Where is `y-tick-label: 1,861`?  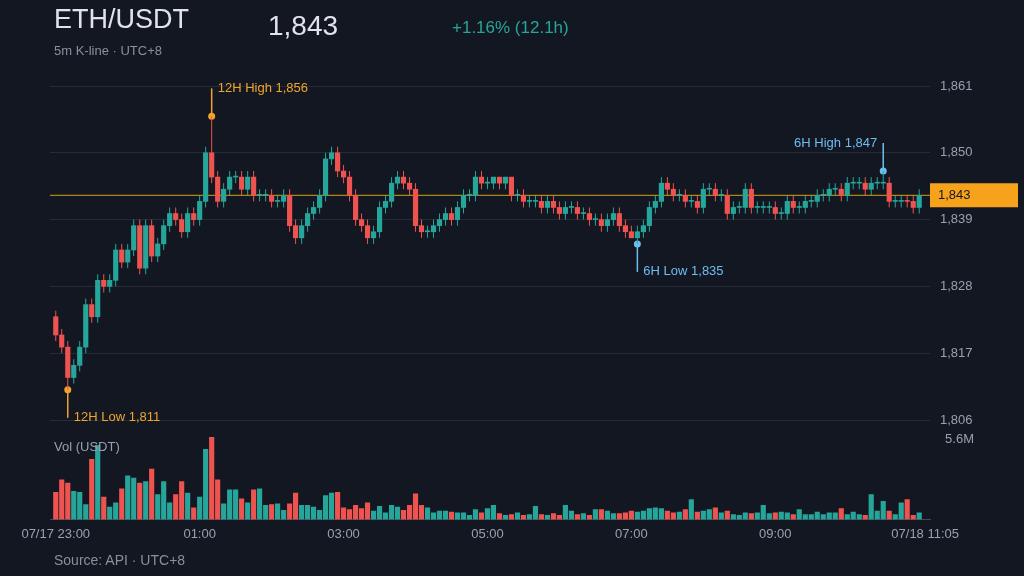 y-tick-label: 1,861 is located at coordinates (956, 85).